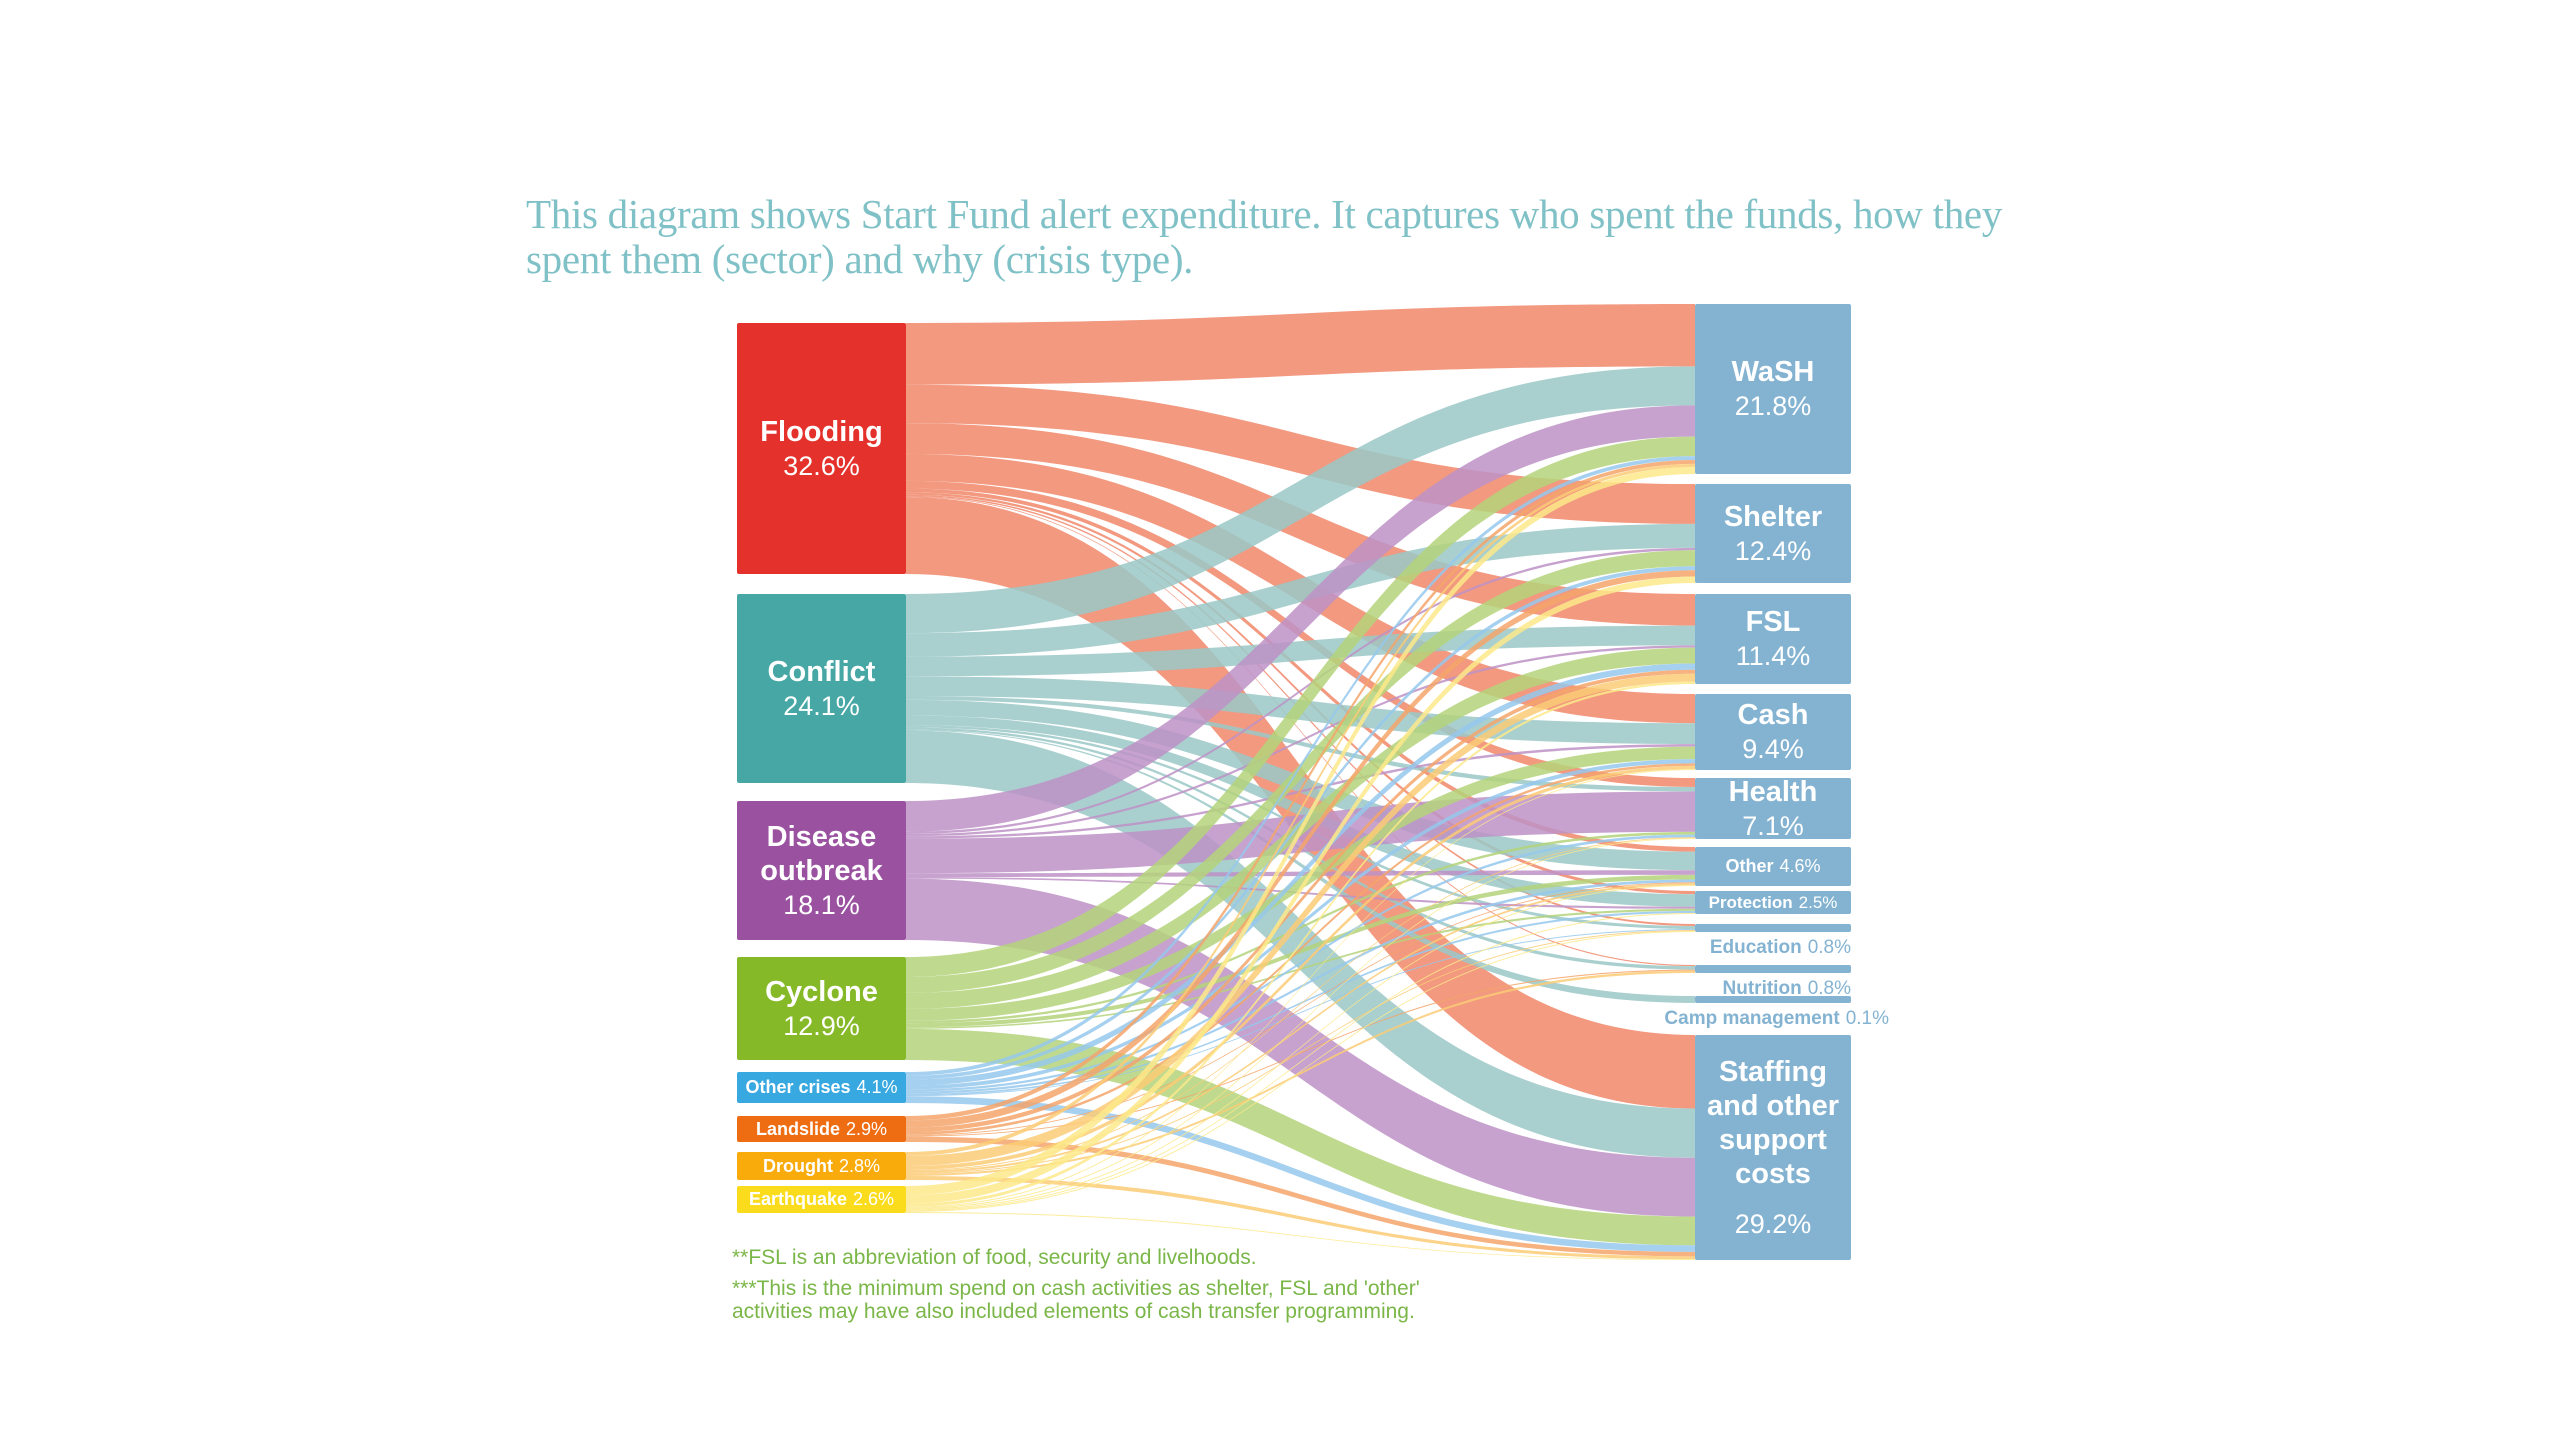  I want to click on flow-flooding-to-protection, so click(1300, 693).